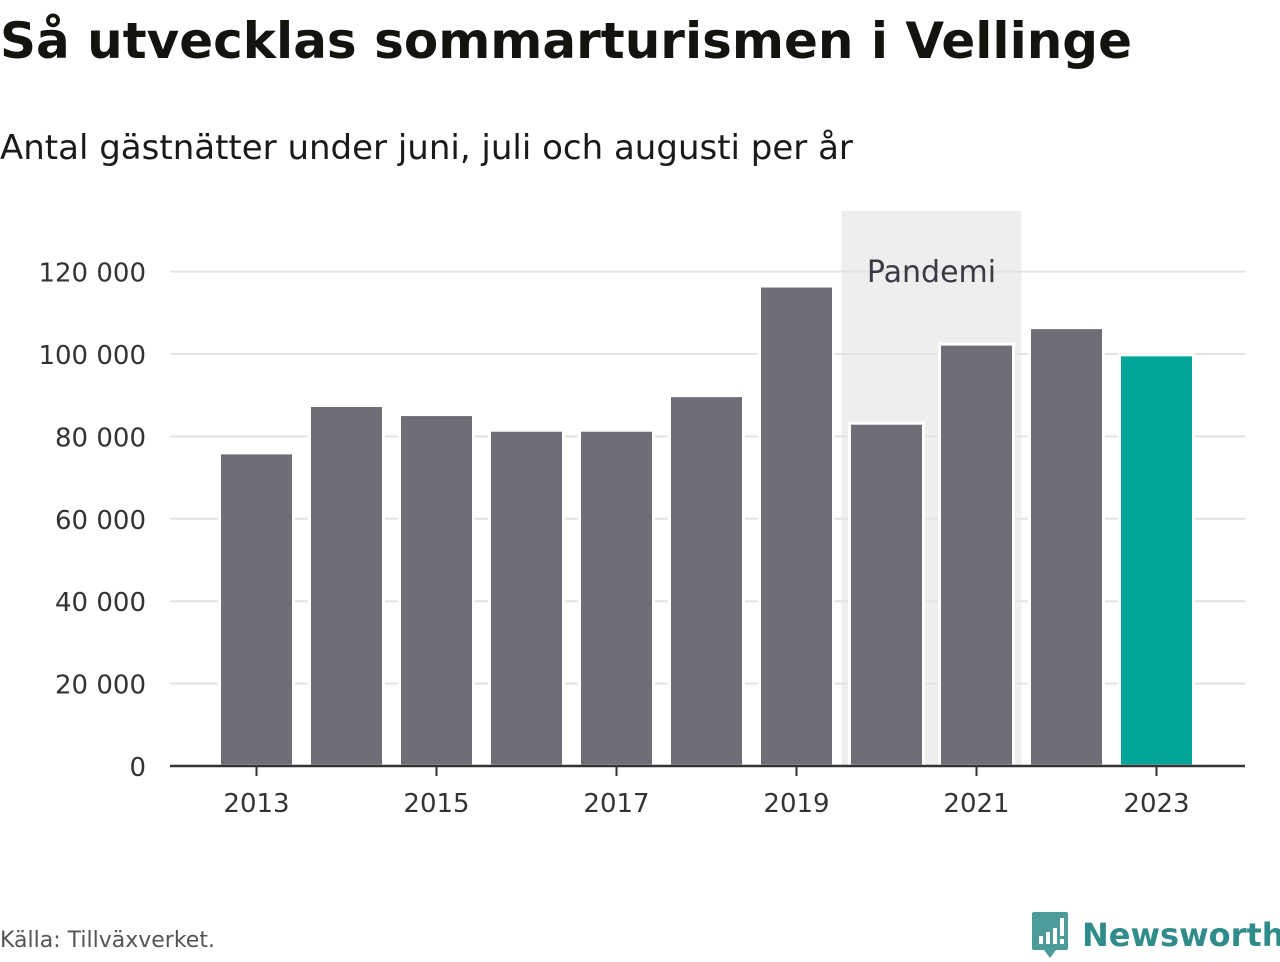 This screenshot has width=1280, height=962. I want to click on bar-2022, so click(1066, 547).